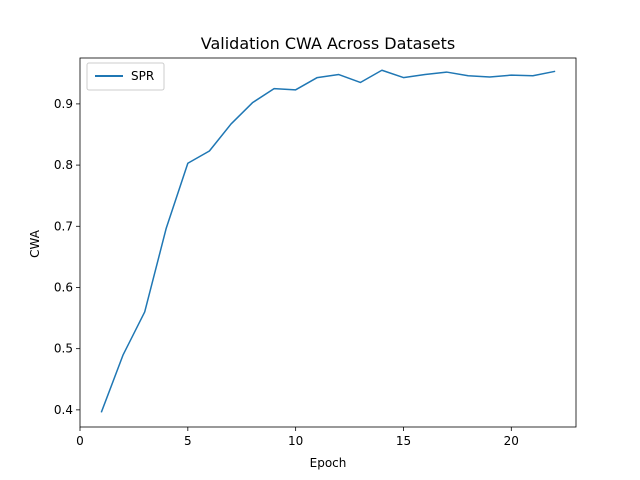 This screenshot has width=640, height=480. I want to click on legend: SPR, so click(125, 76).